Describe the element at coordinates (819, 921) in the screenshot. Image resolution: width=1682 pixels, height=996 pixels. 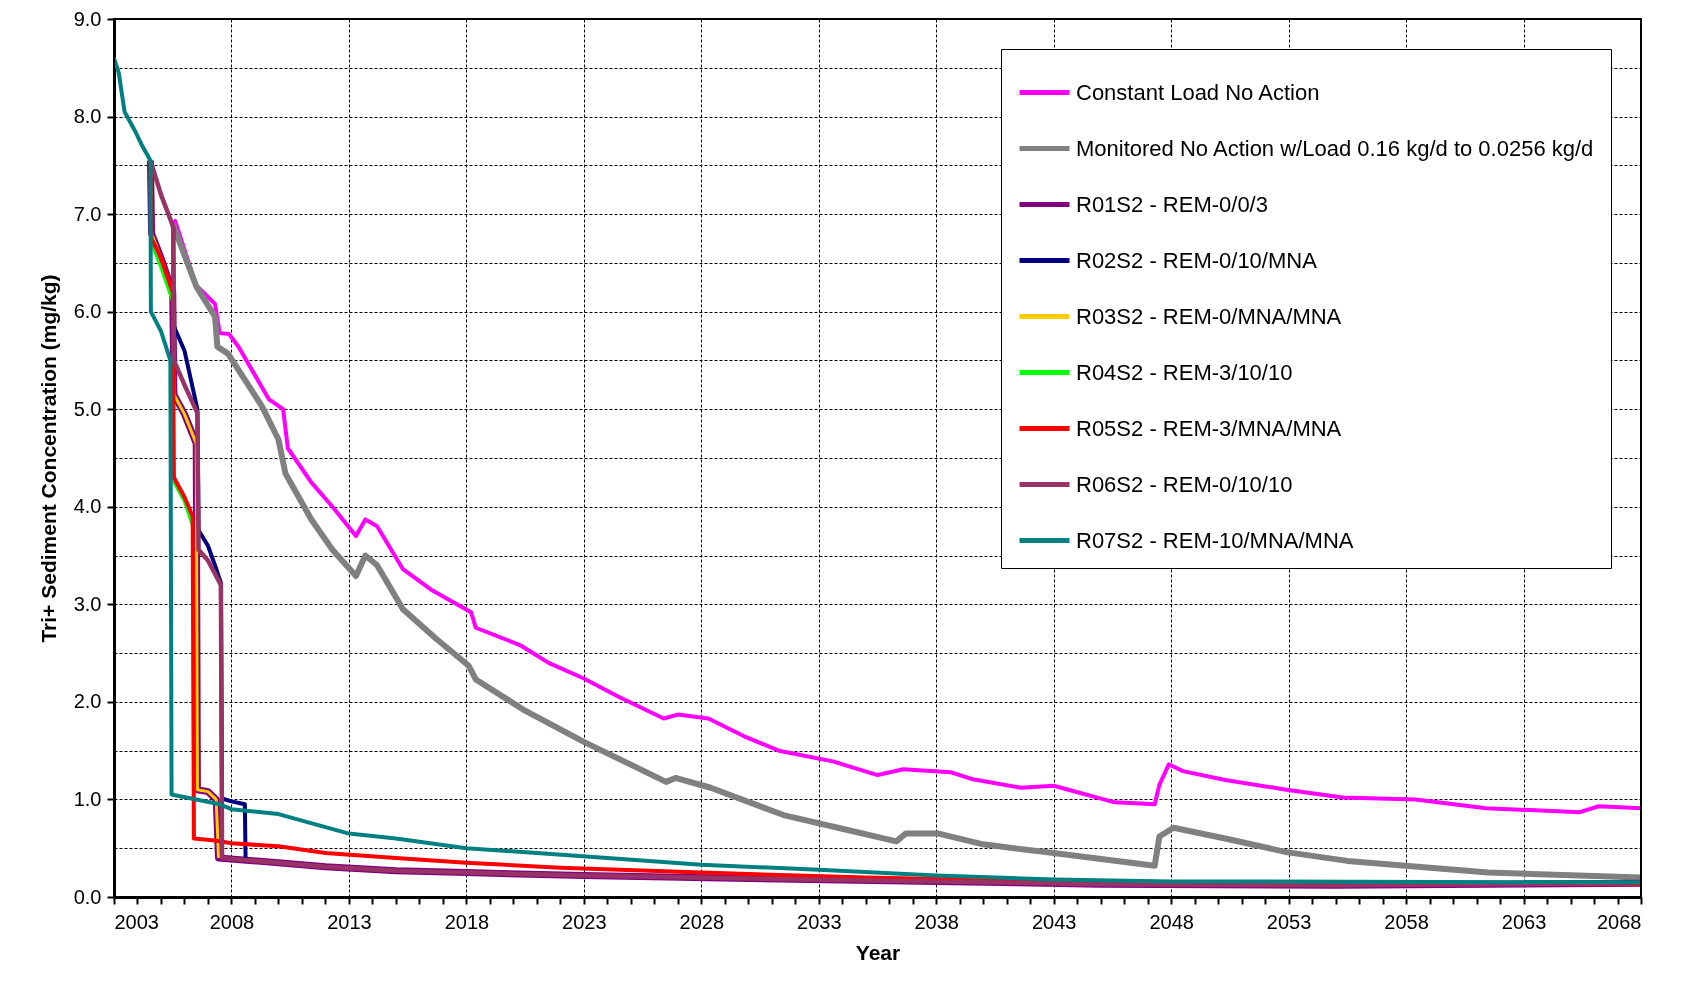
I see `x-tick-label: 2033` at that location.